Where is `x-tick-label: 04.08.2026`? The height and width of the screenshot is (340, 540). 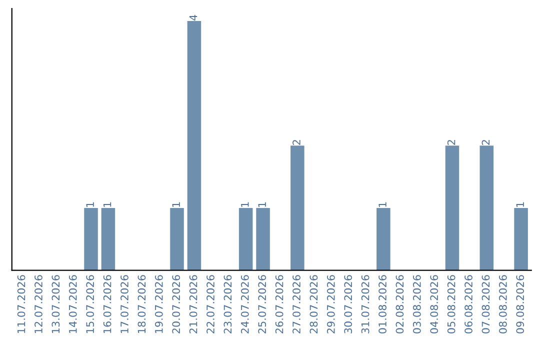 x-tick-label: 04.08.2026 is located at coordinates (434, 304).